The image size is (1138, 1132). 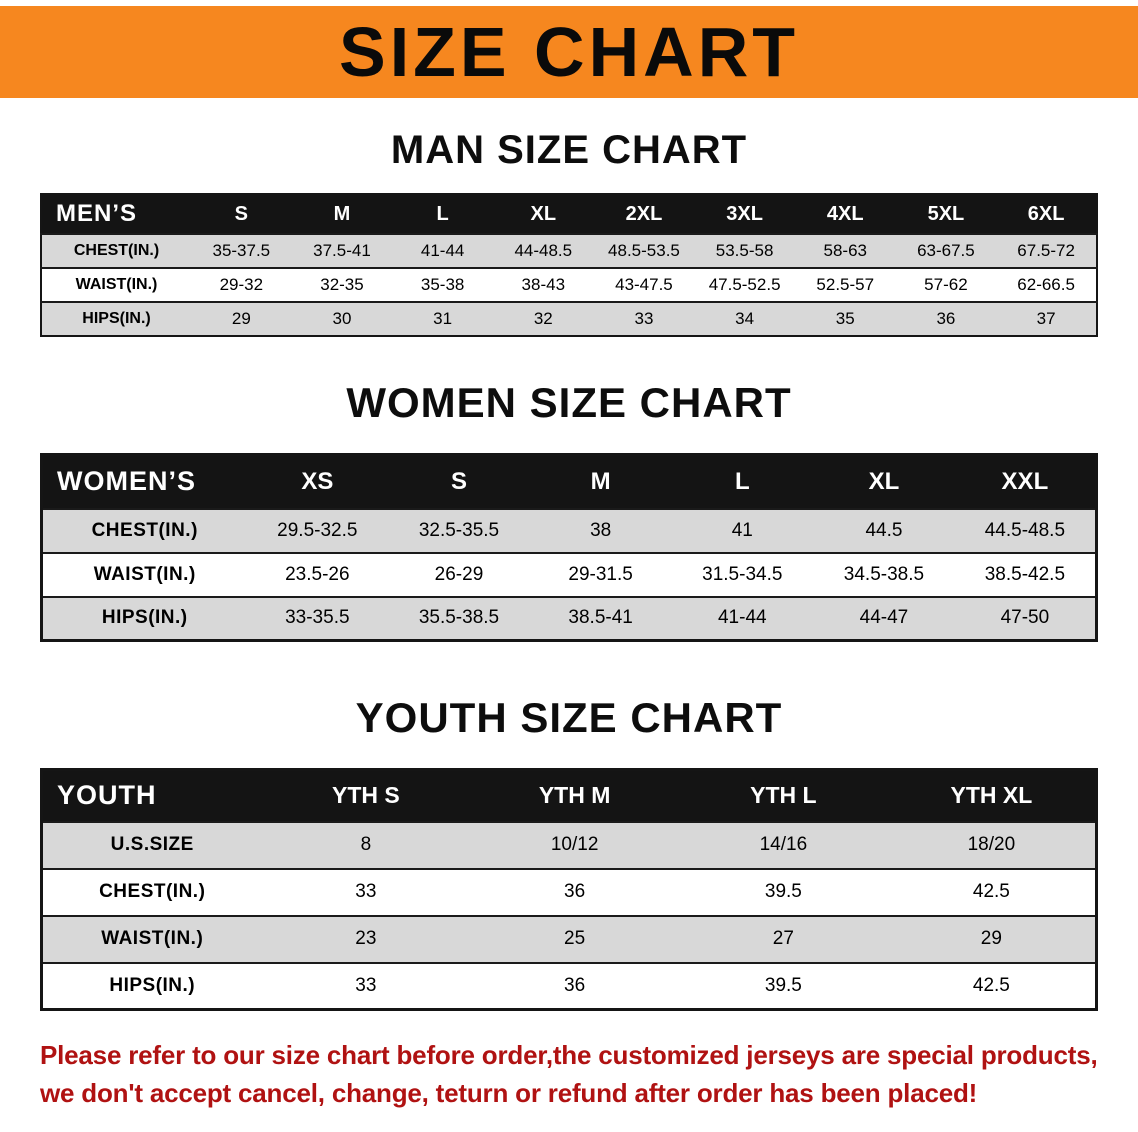 I want to click on size-column-header: 2XL, so click(x=644, y=214).